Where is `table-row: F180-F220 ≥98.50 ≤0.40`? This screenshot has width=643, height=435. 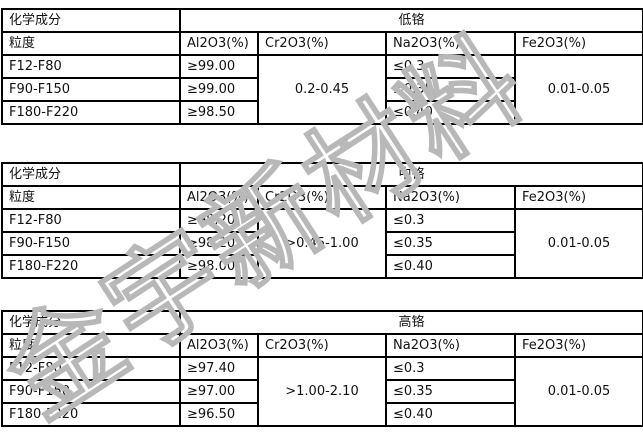
table-row: F180-F220 ≥98.50 ≤0.40 is located at coordinates (322, 112).